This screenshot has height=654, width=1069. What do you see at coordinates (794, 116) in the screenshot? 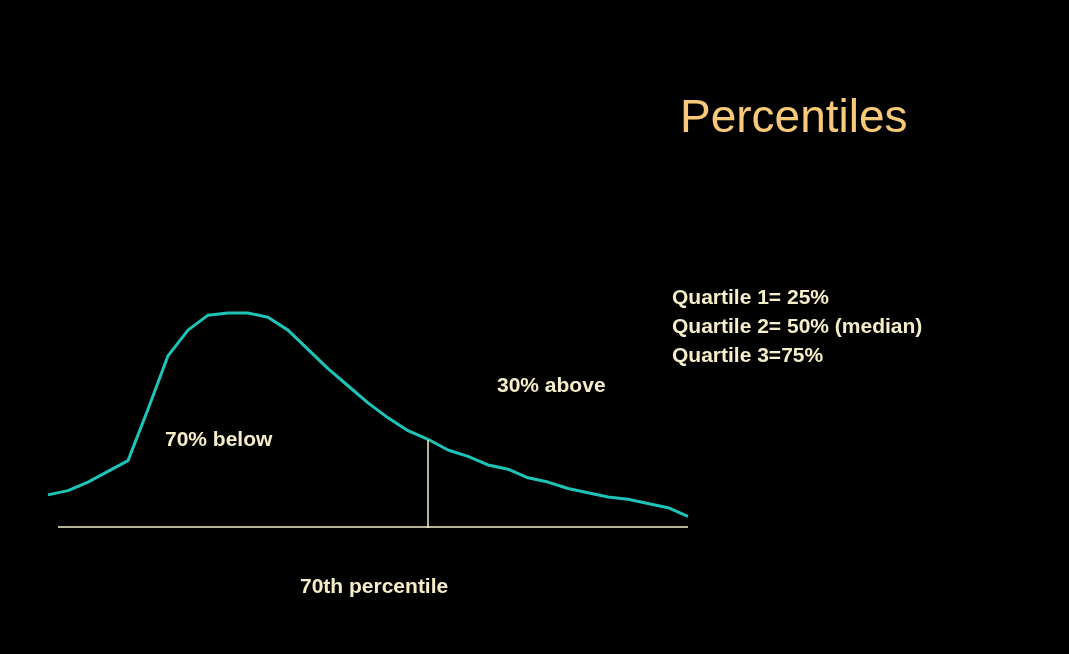
I see `text: Percentiles` at bounding box center [794, 116].